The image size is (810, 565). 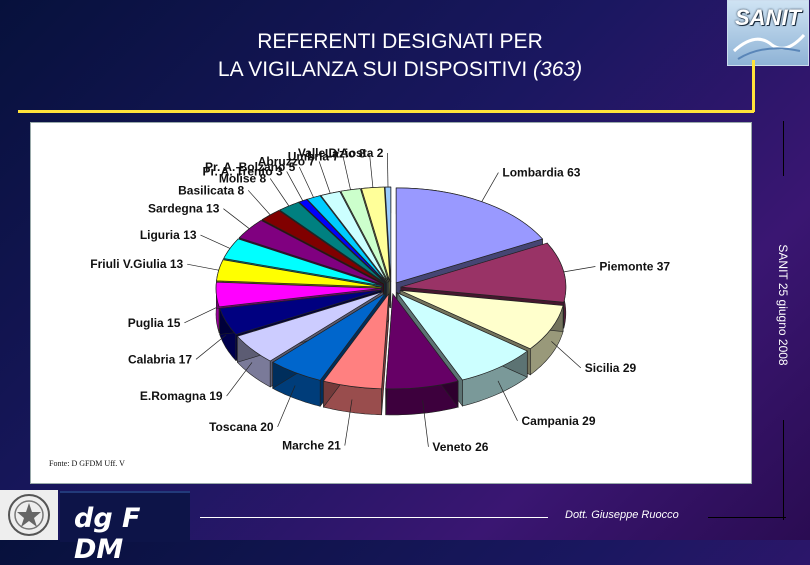 What do you see at coordinates (388, 234) in the screenshot?
I see `pie-slice-valle-d-aosta` at bounding box center [388, 234].